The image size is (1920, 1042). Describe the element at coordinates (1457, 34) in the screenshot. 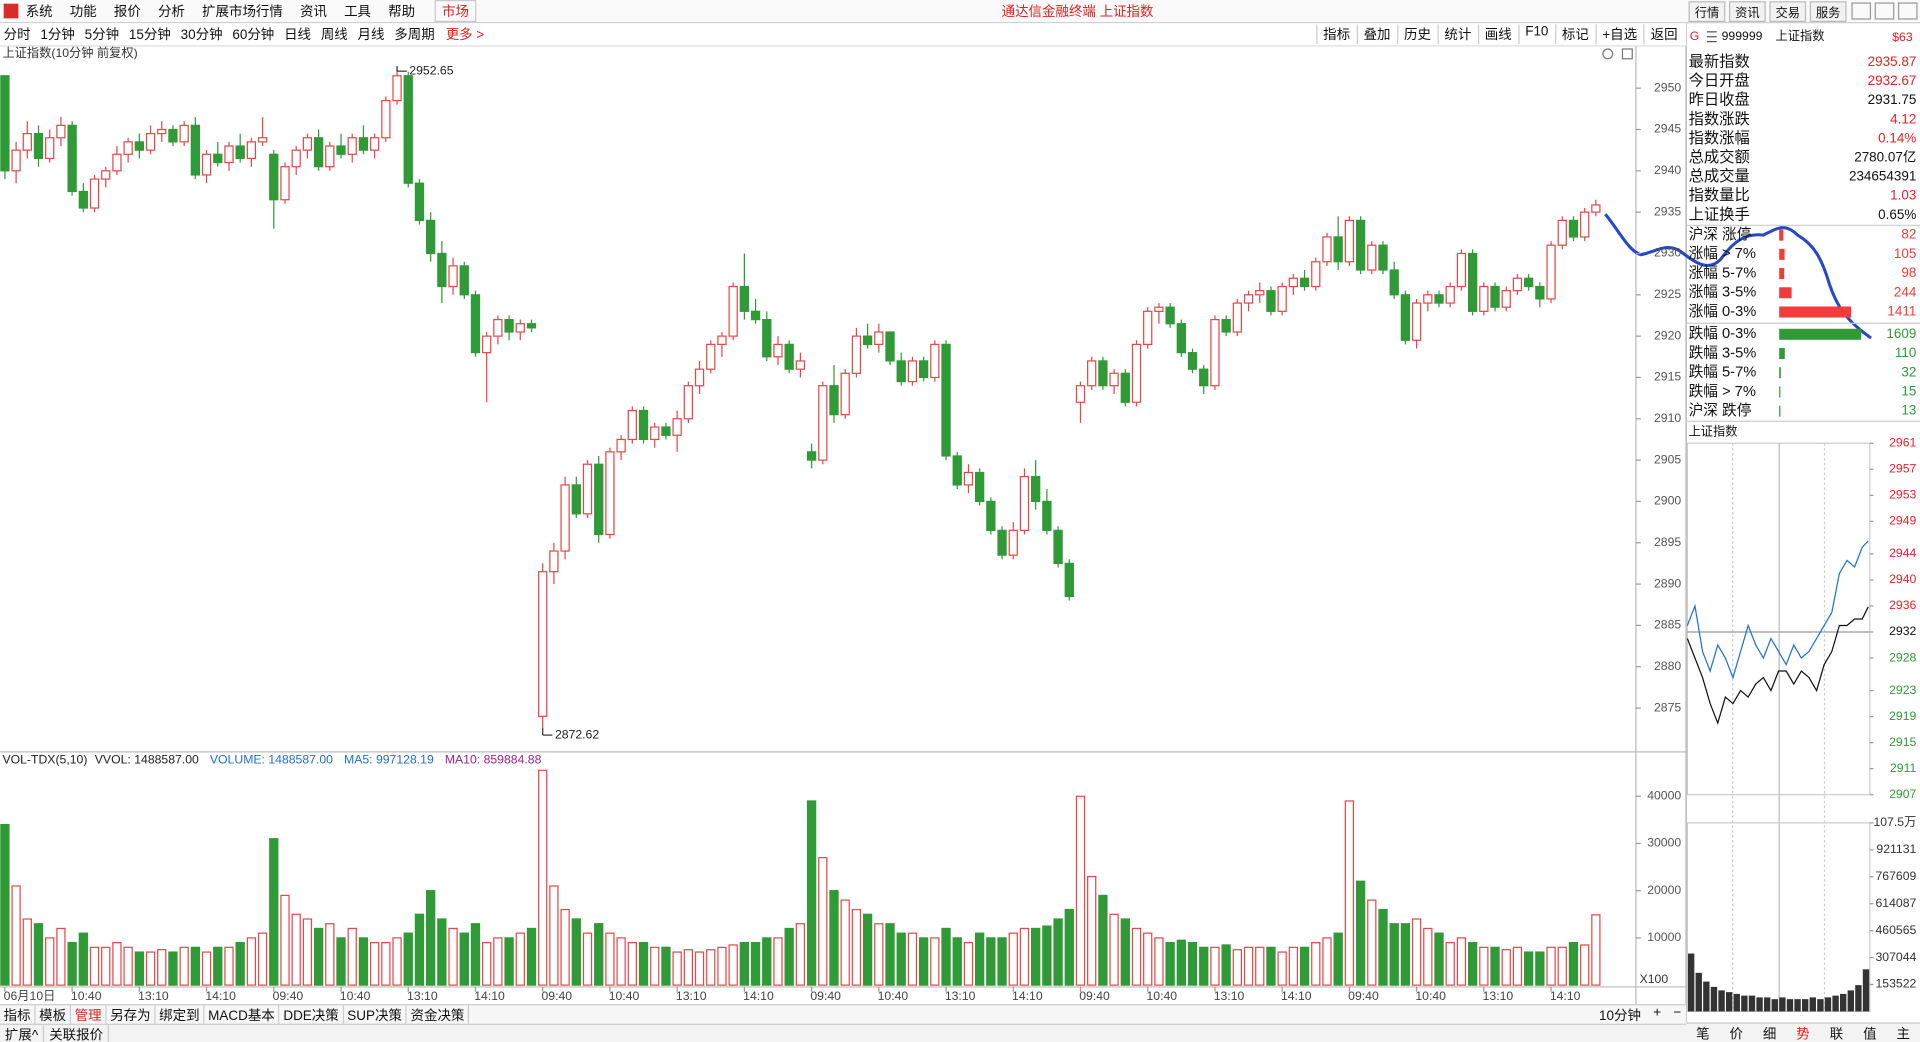

I see `tool-button: 统计` at that location.